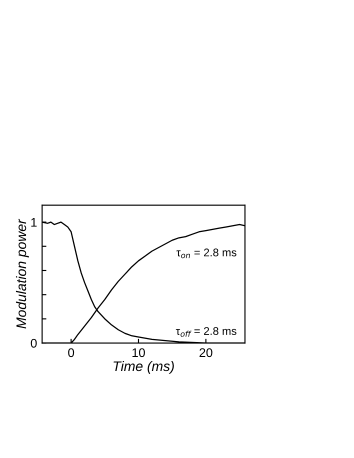 The width and height of the screenshot is (354, 458). What do you see at coordinates (206, 353) in the screenshot?
I see `x-tick-label: 20` at bounding box center [206, 353].